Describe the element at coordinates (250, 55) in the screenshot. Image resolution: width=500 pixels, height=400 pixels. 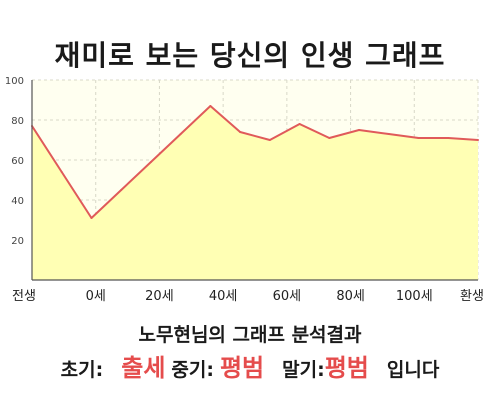
I see `page-title: 재미로 보는 당신의 인생 그래프` at that location.